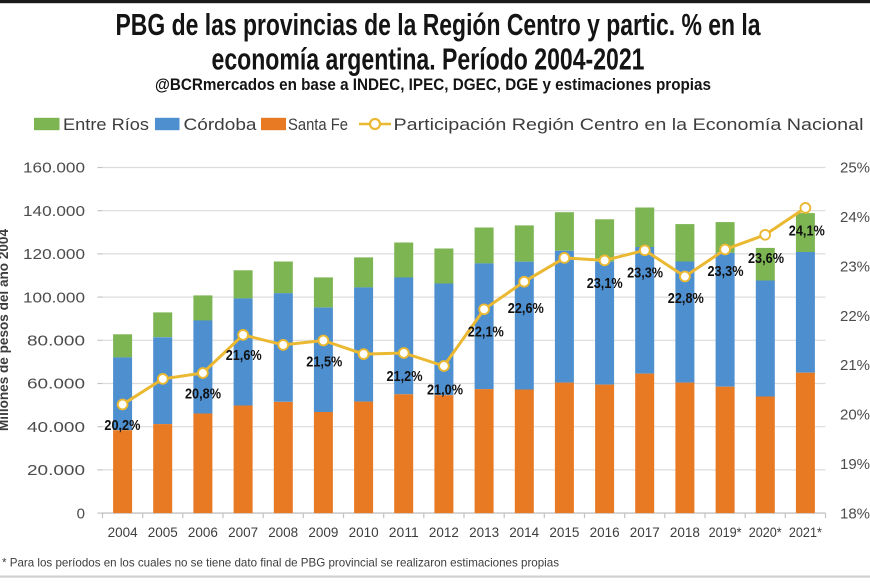  Describe the element at coordinates (855, 266) in the screenshot. I see `svg-text: 23%` at that location.